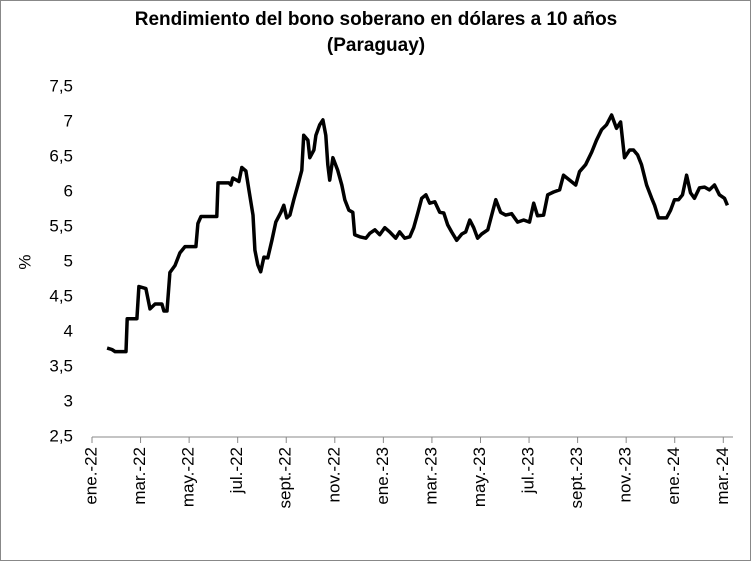 This screenshot has width=751, height=561. What do you see at coordinates (576, 477) in the screenshot?
I see `x-tick-label: sept.-23` at bounding box center [576, 477].